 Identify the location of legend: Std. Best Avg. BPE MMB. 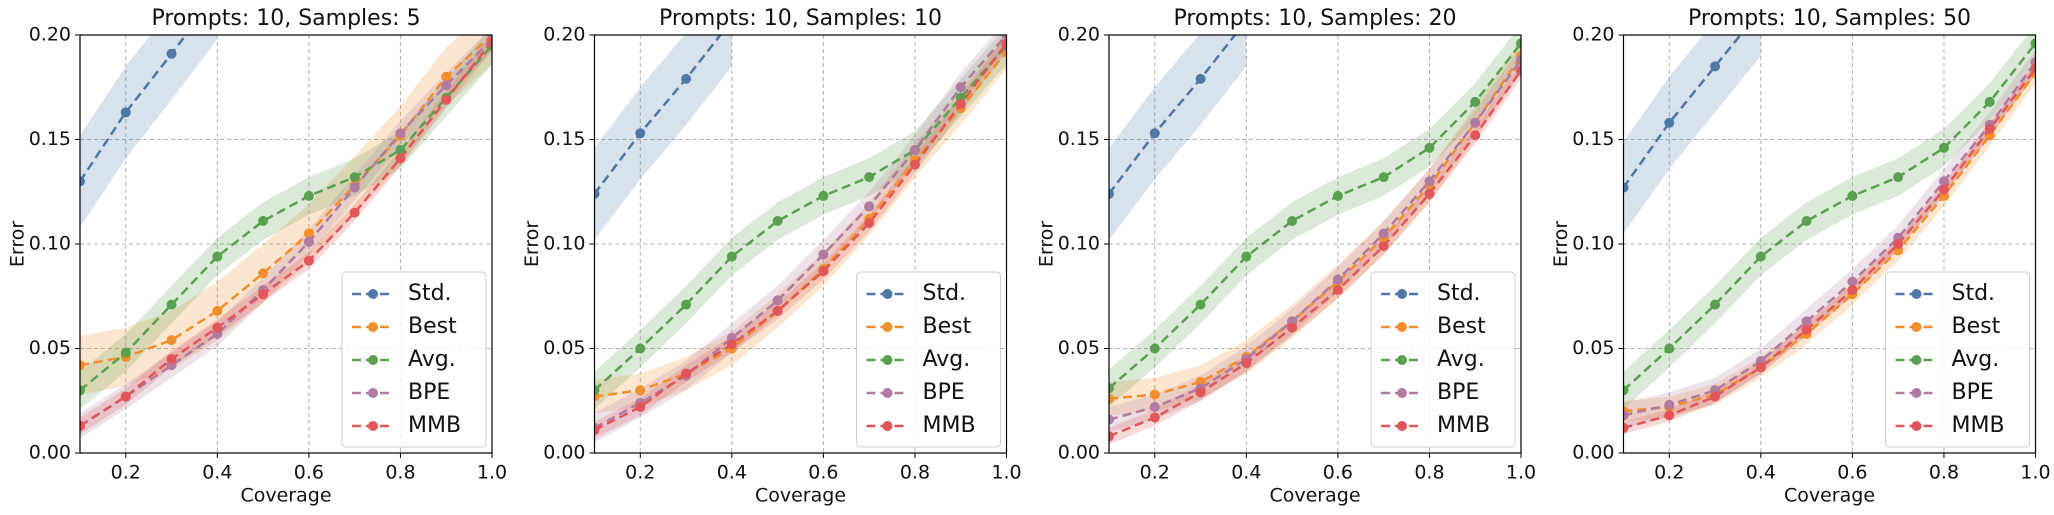
(928, 359).